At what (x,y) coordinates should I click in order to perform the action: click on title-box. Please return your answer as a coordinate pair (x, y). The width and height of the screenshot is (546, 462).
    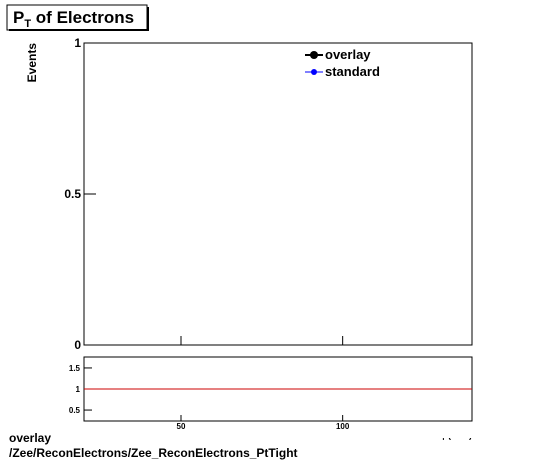
    Looking at the image, I should click on (77, 17).